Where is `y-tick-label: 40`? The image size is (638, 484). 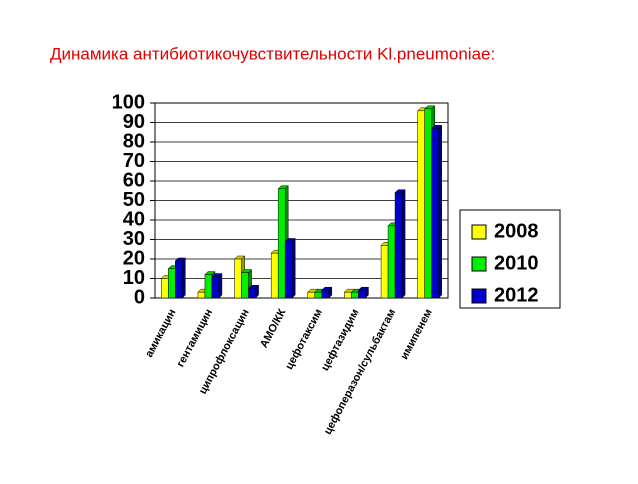
y-tick-label: 40 is located at coordinates (134, 219).